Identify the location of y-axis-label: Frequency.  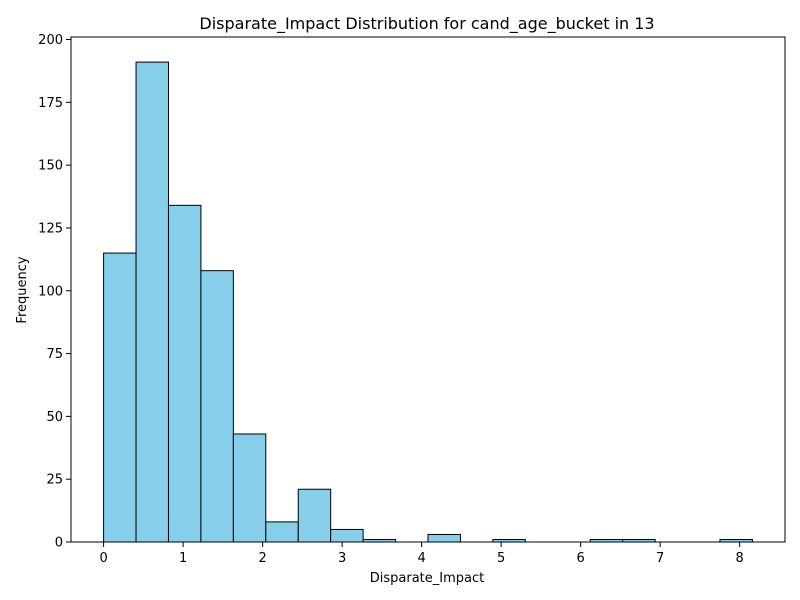
(22, 289).